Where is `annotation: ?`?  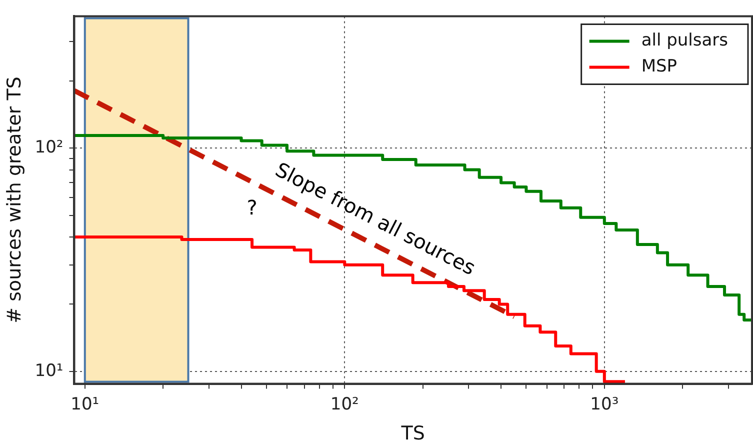
annotation: ? is located at coordinates (252, 208).